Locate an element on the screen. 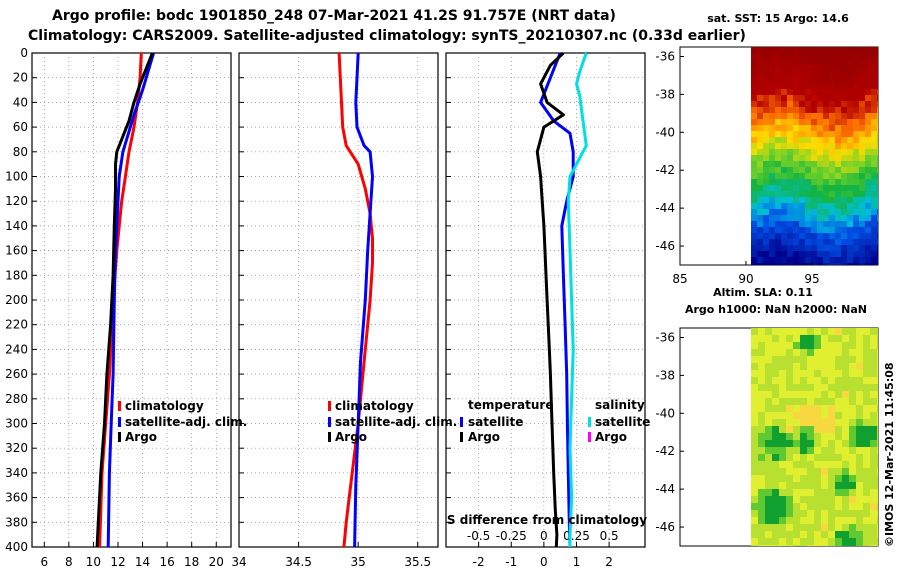 The width and height of the screenshot is (900, 580). map-y-tick-label: -38 is located at coordinates (665, 94).